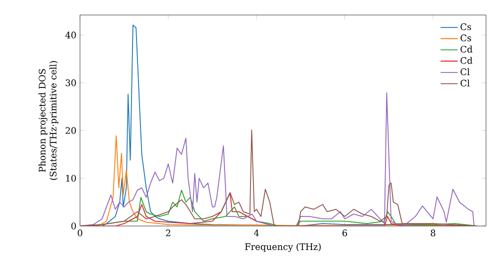 The width and height of the screenshot is (500, 280). Describe the element at coordinates (80, 233) in the screenshot. I see `x-tick-label: 0` at that location.